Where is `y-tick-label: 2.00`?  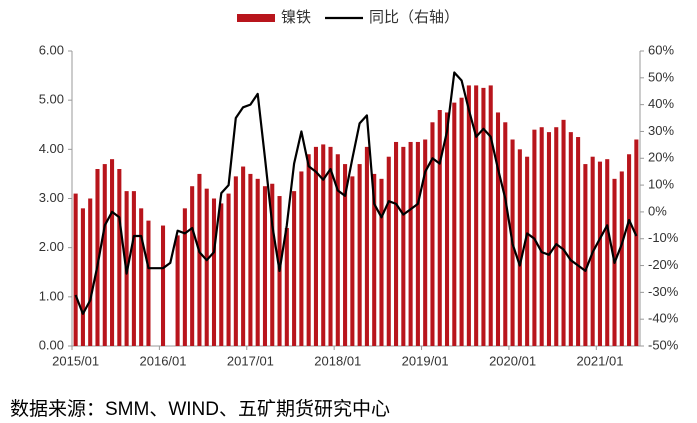 y-tick-label: 2.00 is located at coordinates (51, 246).